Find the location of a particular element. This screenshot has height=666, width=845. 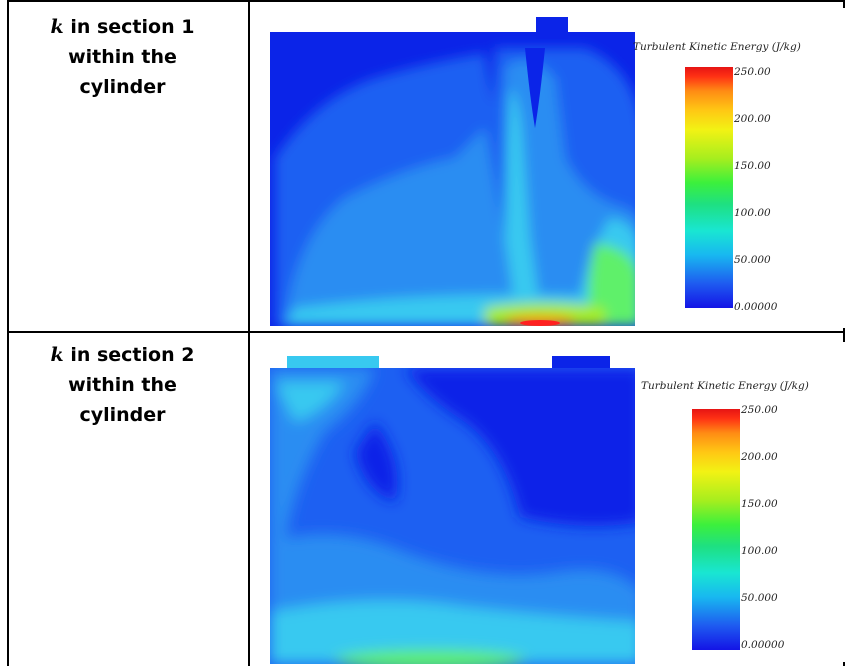

row1-tick-200: 200.00 is located at coordinates (752, 119).